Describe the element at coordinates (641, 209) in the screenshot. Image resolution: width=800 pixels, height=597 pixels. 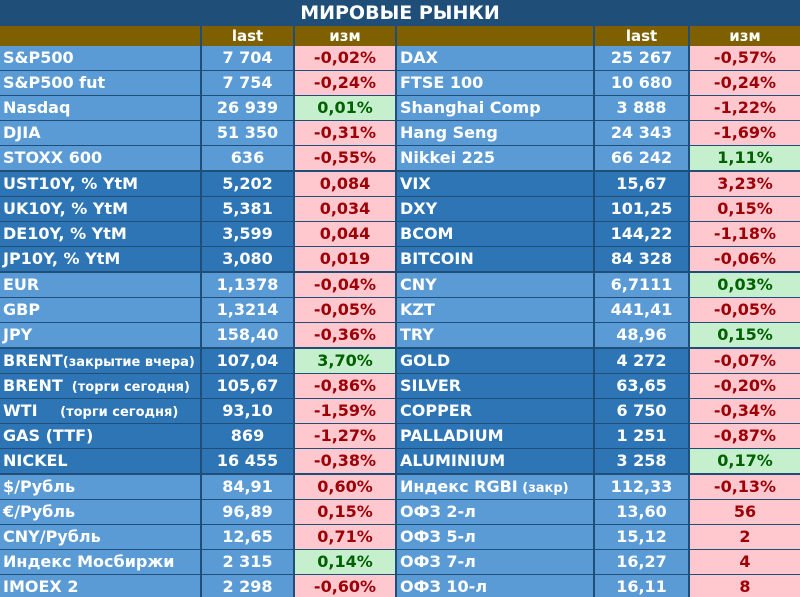
I see `quote-last: 101,25` at that location.